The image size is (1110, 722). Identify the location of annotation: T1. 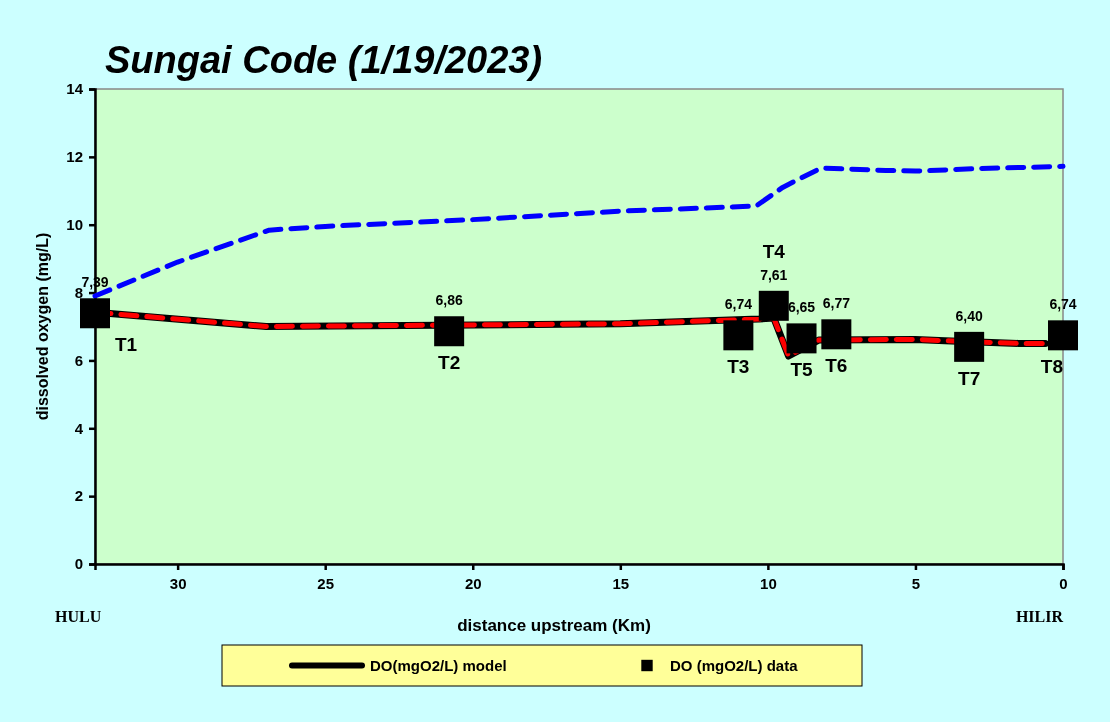
(126, 345).